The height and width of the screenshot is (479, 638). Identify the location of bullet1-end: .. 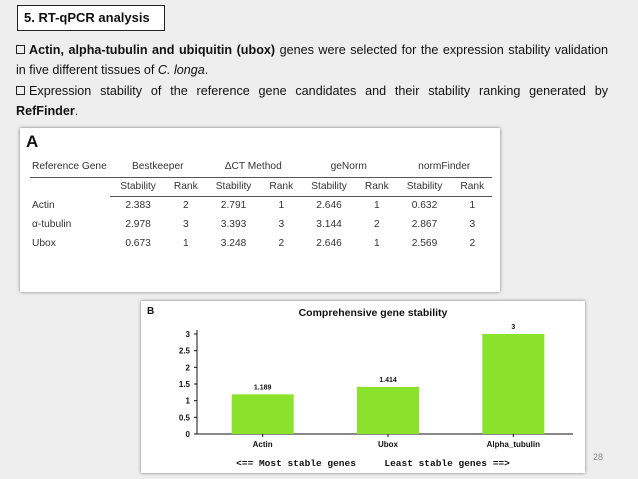
(206, 70).